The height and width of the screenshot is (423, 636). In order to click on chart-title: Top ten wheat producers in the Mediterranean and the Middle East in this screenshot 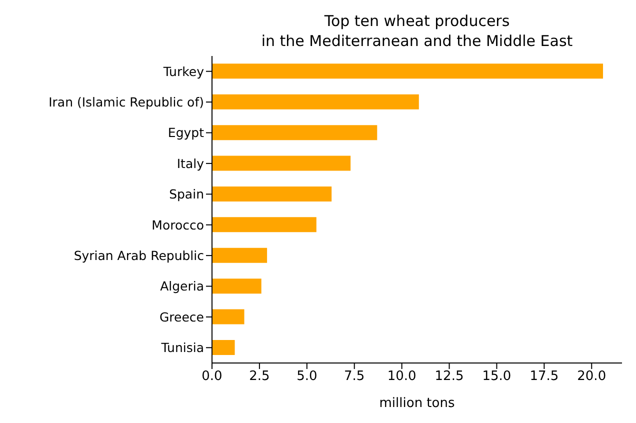, I will do `click(417, 31)`.